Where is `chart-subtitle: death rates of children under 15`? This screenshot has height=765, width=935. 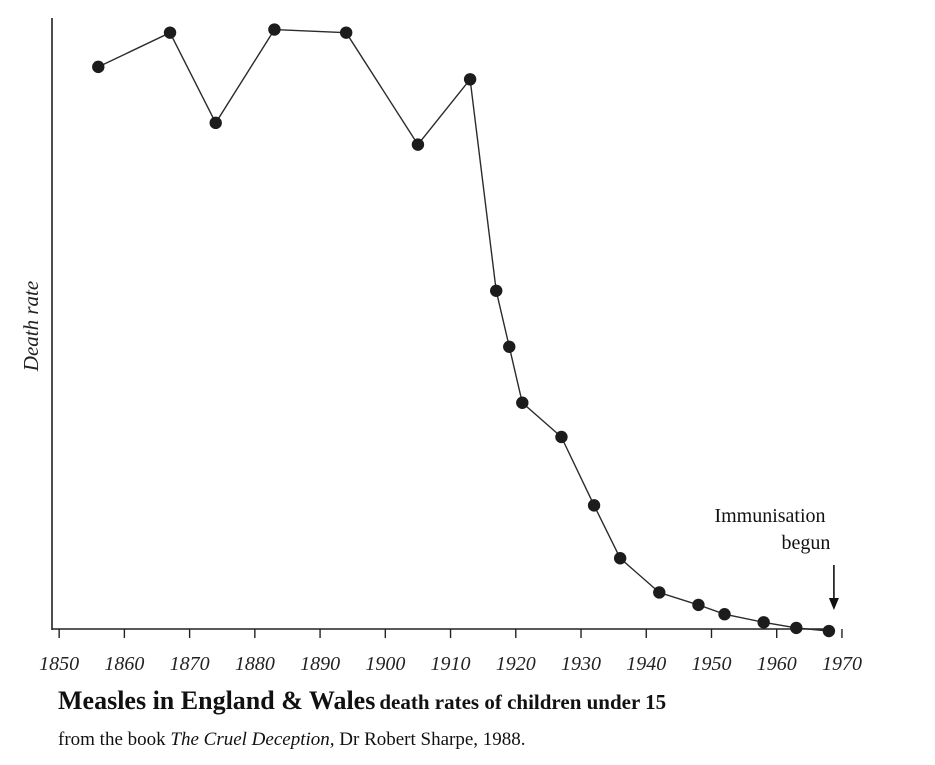 chart-subtitle: death rates of children under 15 is located at coordinates (523, 702).